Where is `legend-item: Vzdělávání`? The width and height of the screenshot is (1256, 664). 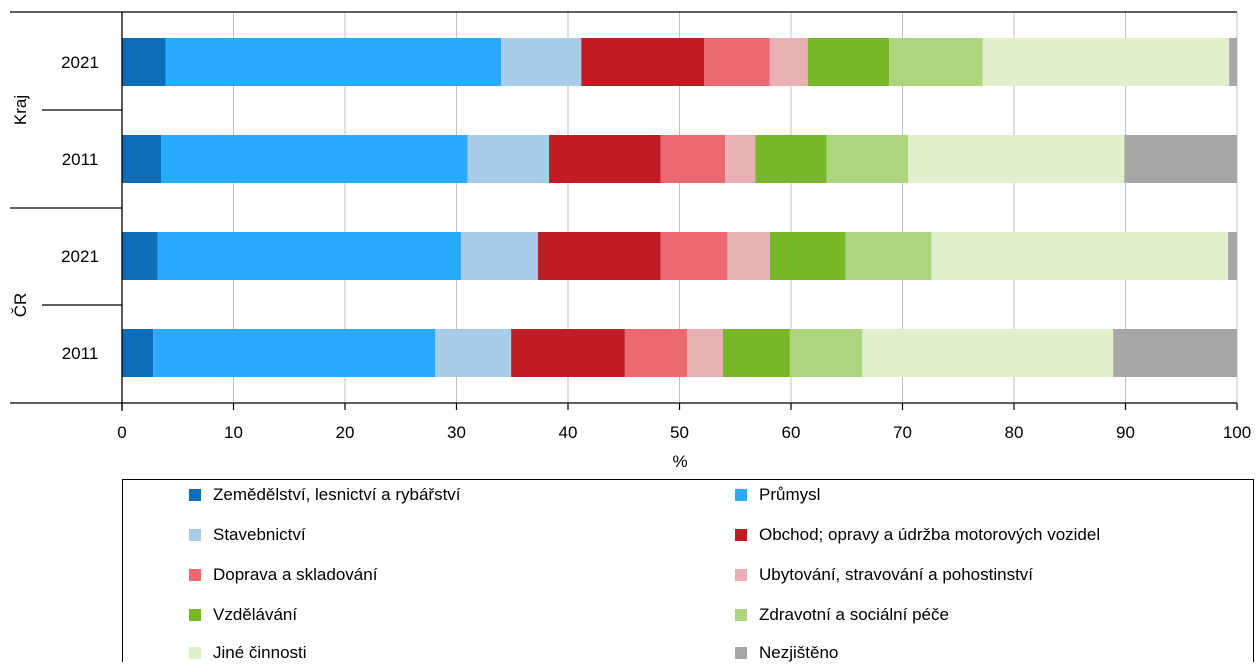
legend-item: Vzdělávání is located at coordinates (243, 615).